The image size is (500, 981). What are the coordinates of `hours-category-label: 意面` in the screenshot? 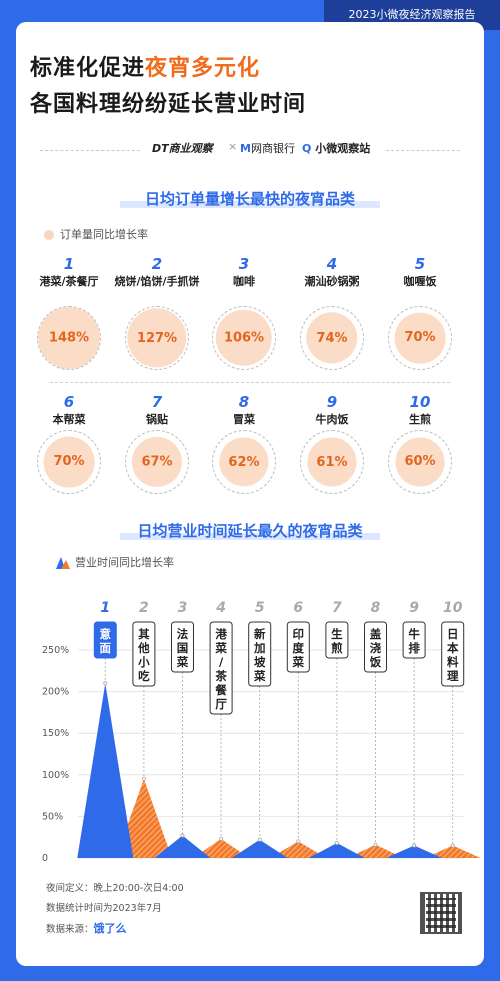 It's located at (106, 641).